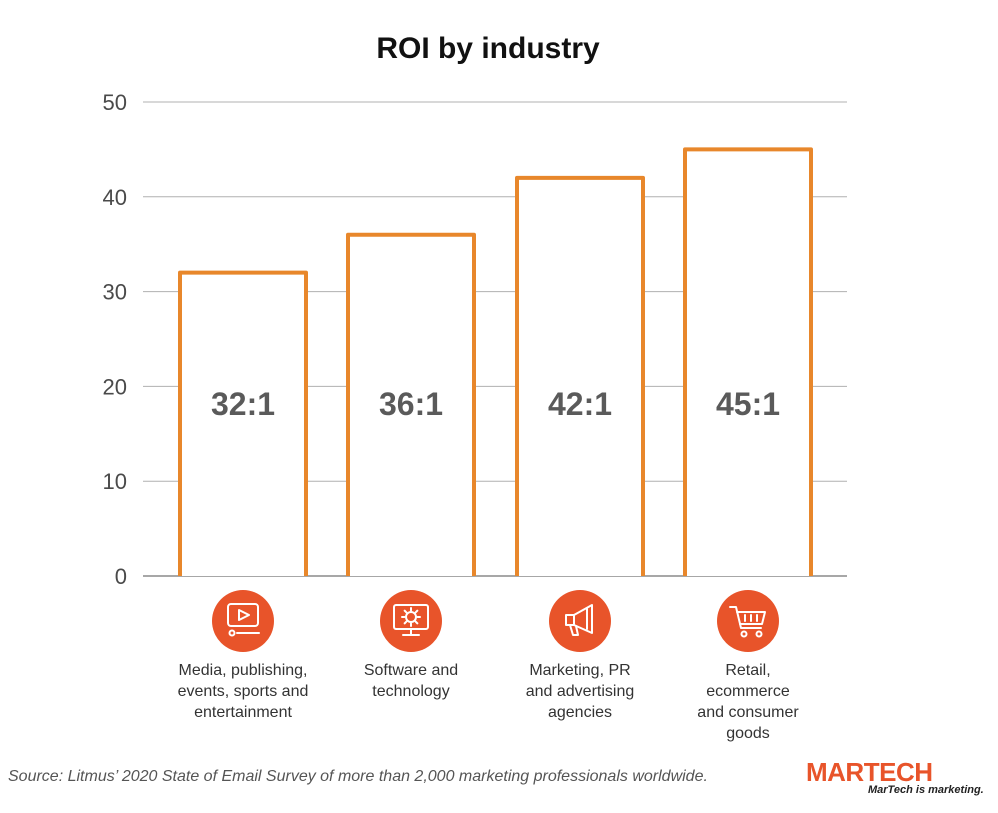  Describe the element at coordinates (411, 670) in the screenshot. I see `category-label-line: Software and` at that location.